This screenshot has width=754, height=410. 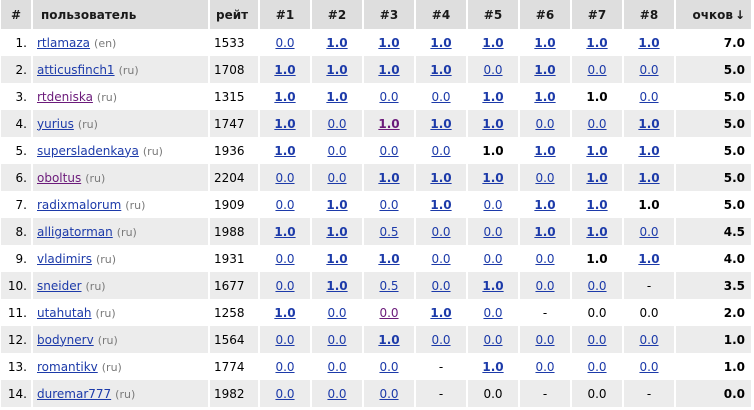 I want to click on task-header-6: #6, so click(x=545, y=14).